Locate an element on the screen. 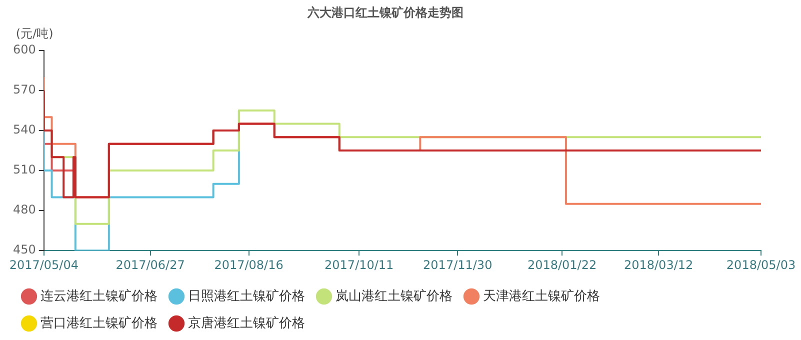 This screenshot has height=340, width=801. legend-label: 日照港红土镍矿价格 is located at coordinates (246, 296).